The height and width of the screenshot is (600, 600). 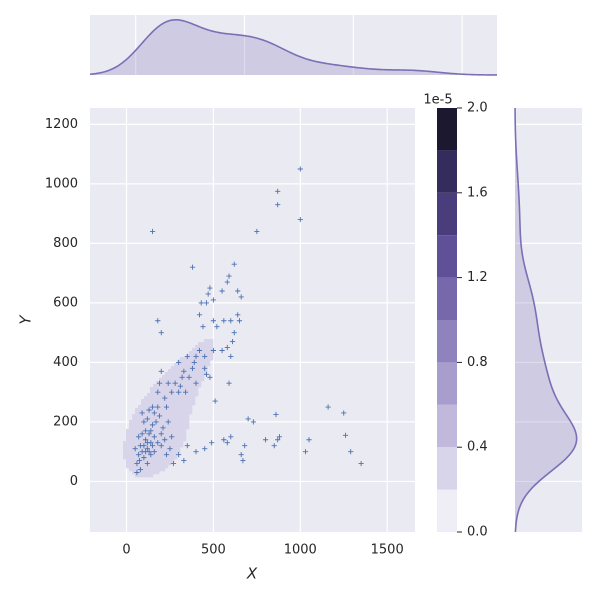 What do you see at coordinates (293, 47) in the screenshot?
I see `x-marginal-kde` at bounding box center [293, 47].